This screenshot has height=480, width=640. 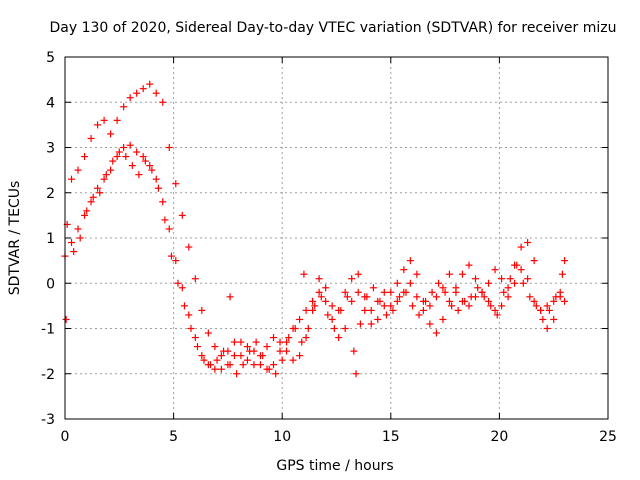 I want to click on y-axis-label: SDTVAR / TECUs, so click(x=15, y=238).